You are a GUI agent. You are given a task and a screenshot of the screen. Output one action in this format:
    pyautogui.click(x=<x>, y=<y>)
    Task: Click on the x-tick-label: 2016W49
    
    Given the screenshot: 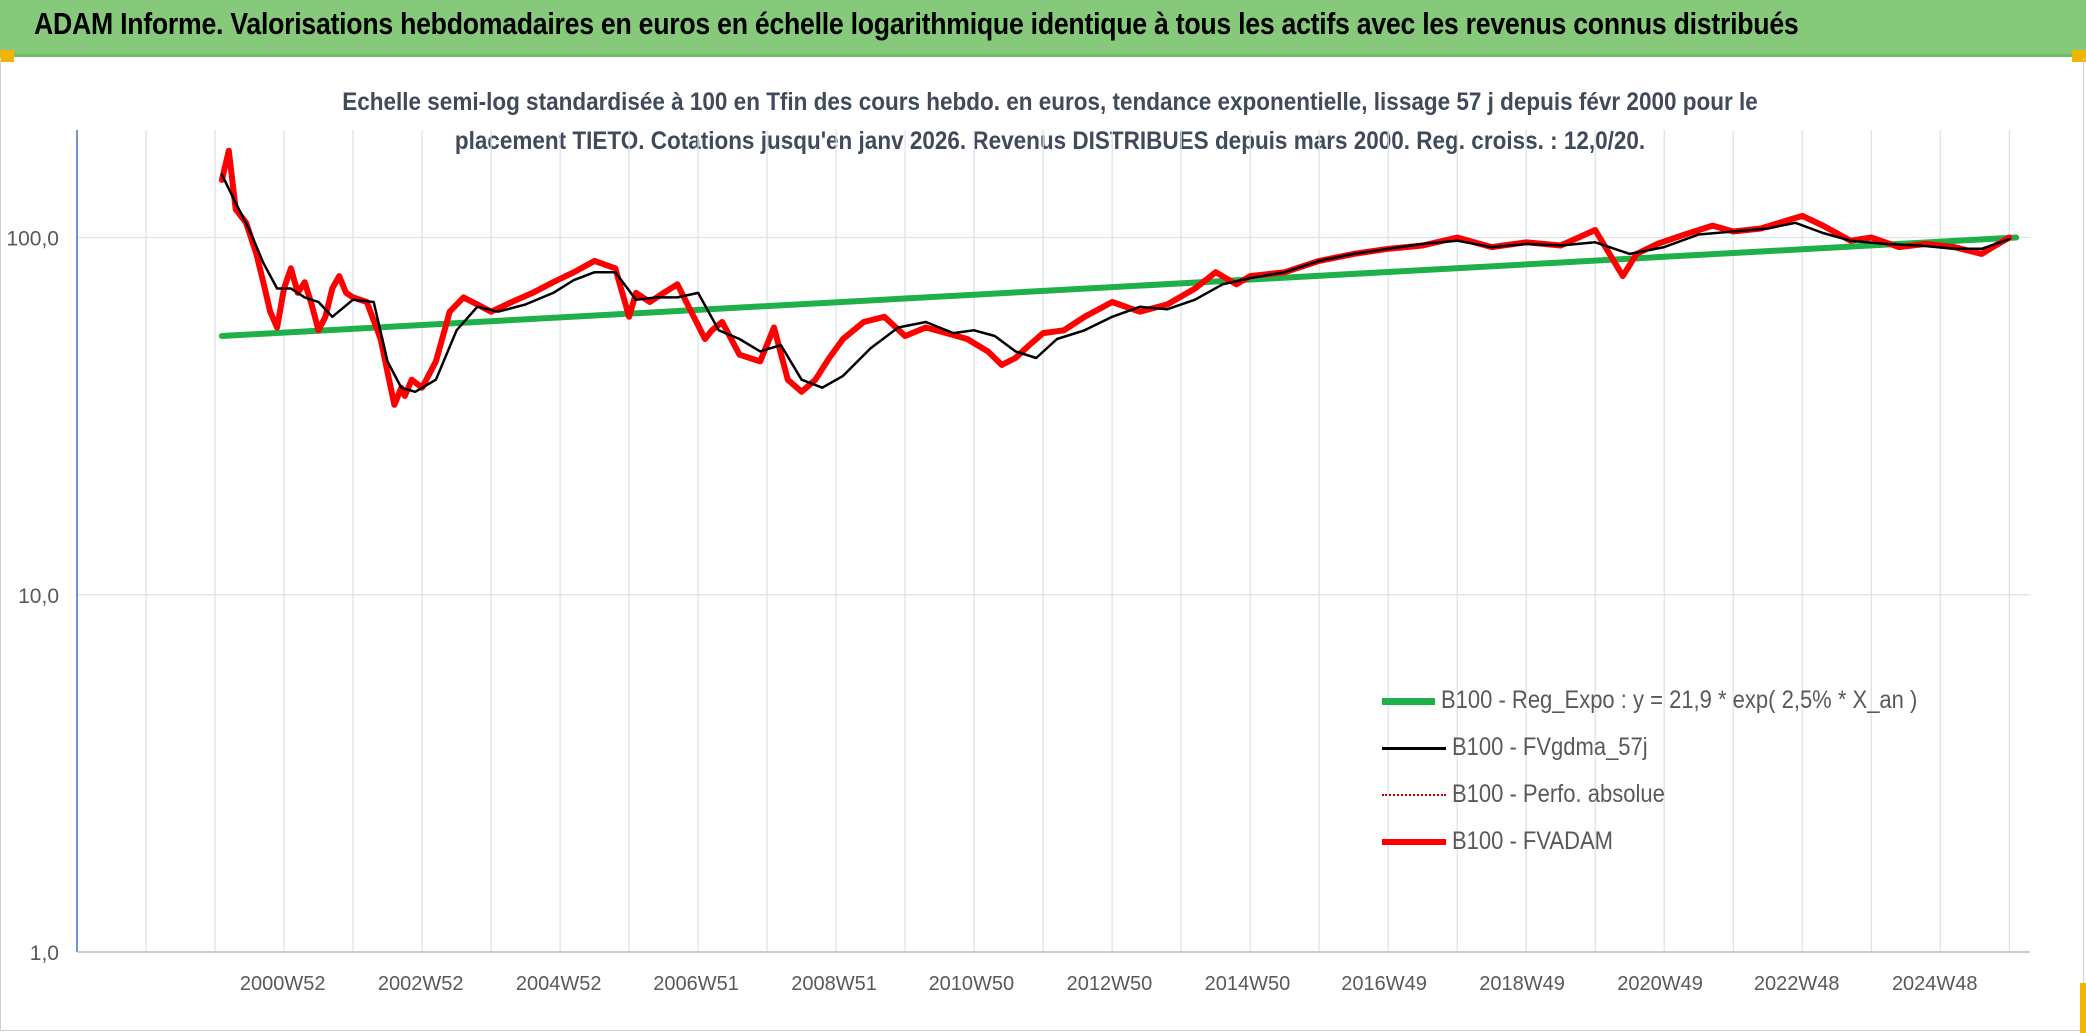 What is the action you would take?
    pyautogui.click(x=1384, y=984)
    